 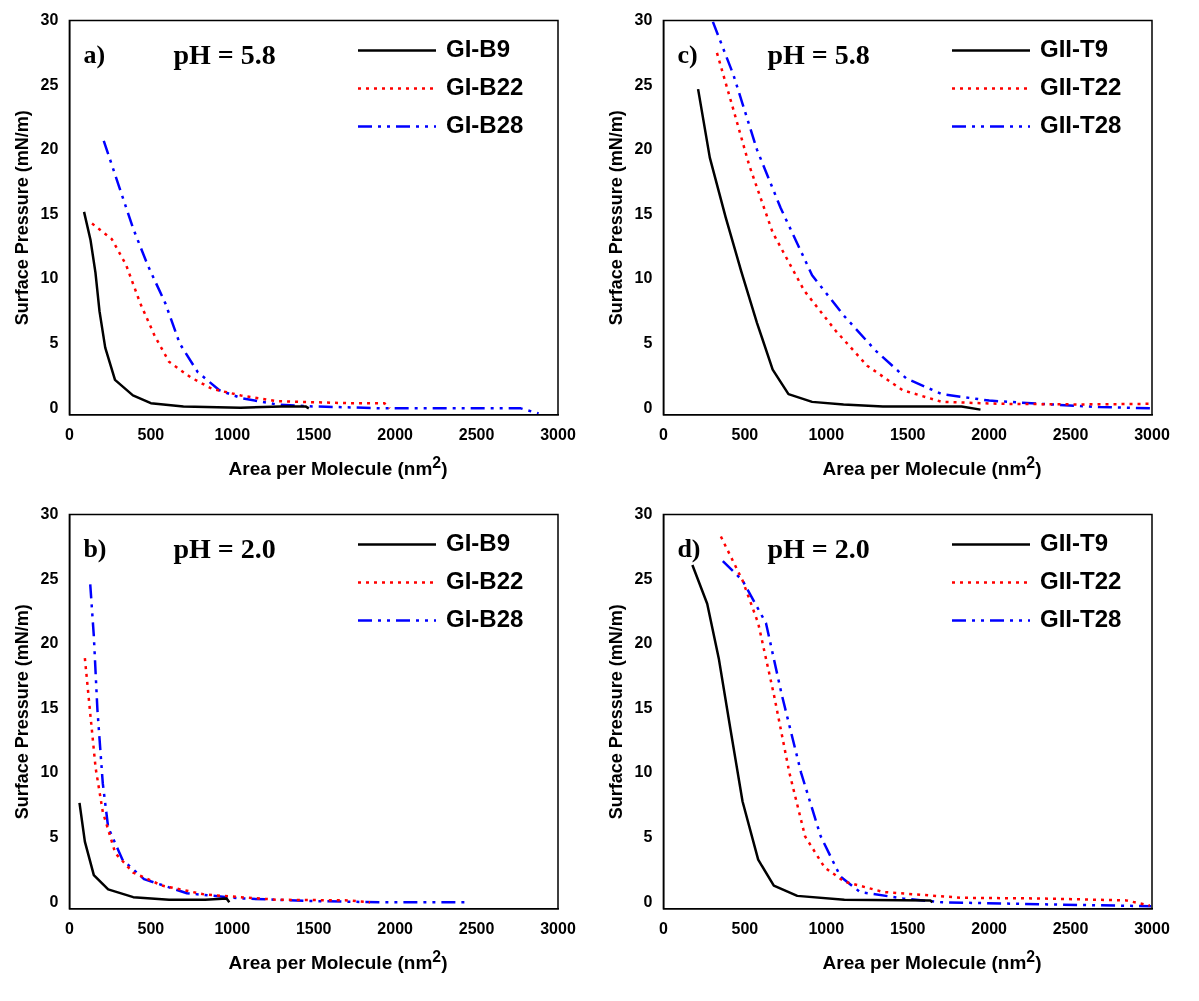 I want to click on annotation: d), so click(x=689, y=549).